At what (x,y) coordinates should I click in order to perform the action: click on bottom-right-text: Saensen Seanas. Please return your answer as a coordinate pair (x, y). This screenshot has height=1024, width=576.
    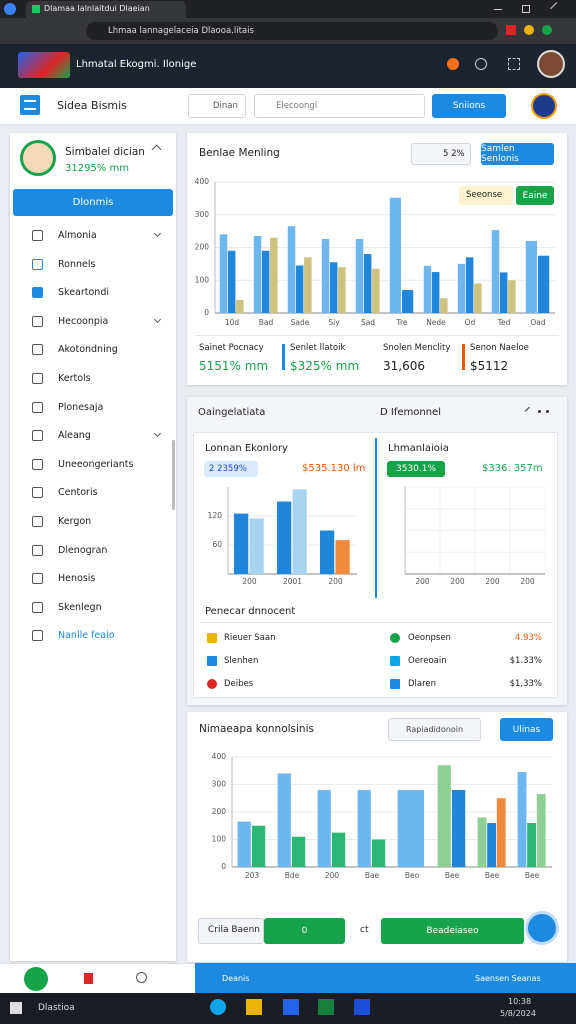
    Looking at the image, I should click on (508, 978).